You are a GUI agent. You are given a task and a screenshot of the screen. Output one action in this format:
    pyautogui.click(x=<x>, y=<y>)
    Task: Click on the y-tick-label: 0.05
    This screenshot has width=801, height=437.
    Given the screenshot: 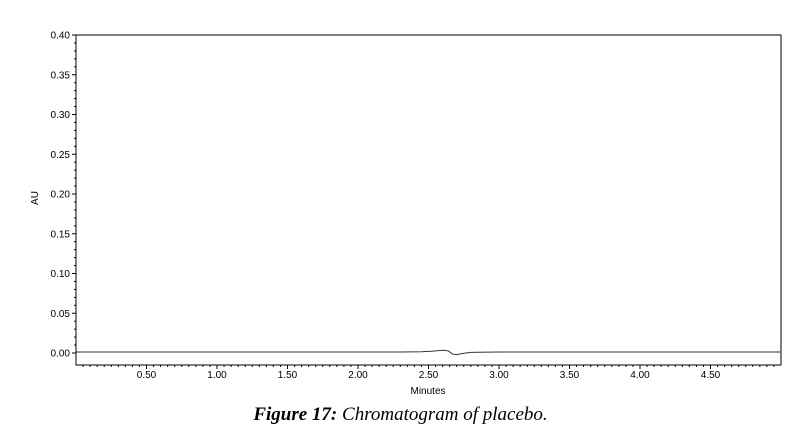 What is the action you would take?
    pyautogui.click(x=61, y=314)
    